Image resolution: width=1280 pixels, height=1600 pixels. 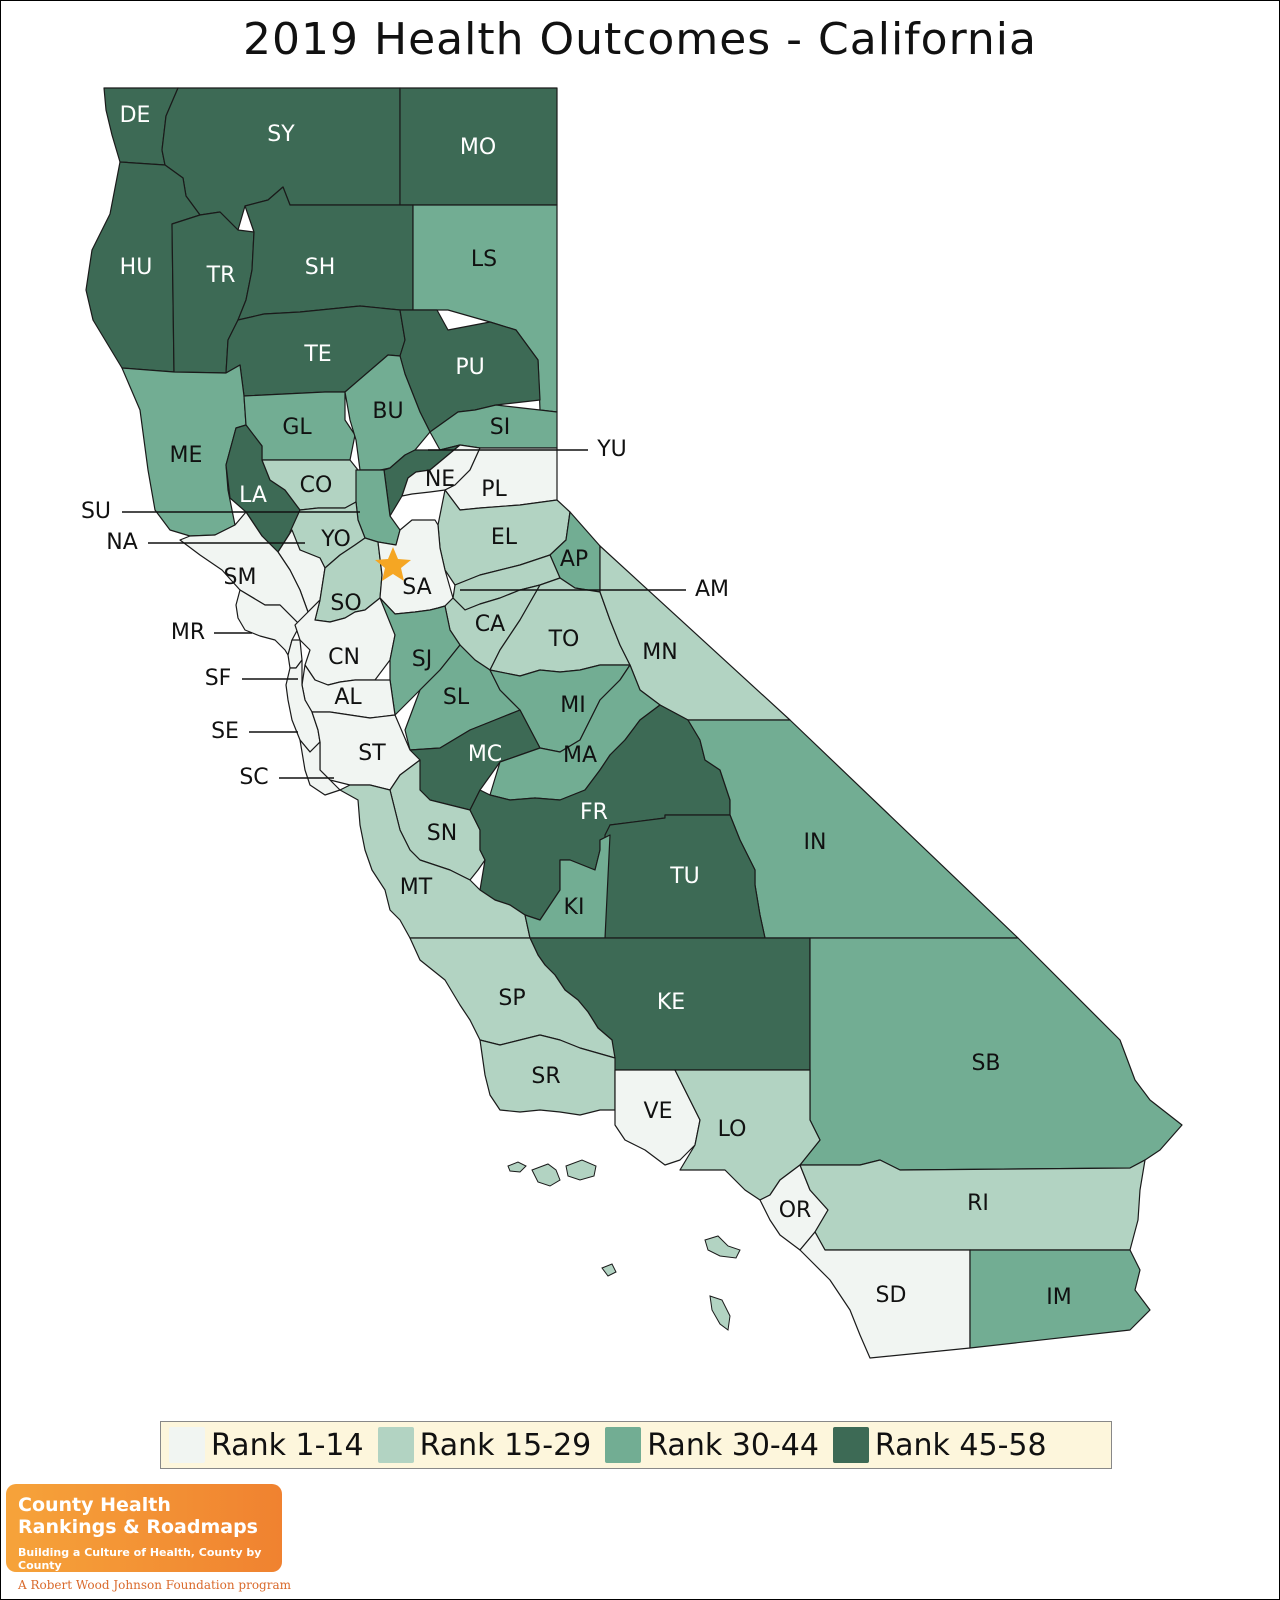 I want to click on county-label-ca: CA, so click(x=490, y=624).